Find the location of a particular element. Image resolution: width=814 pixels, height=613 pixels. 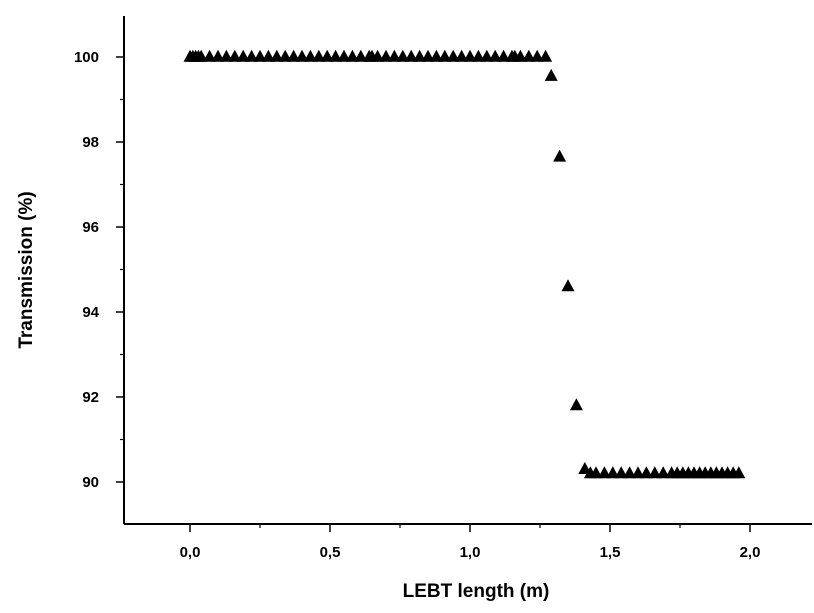

y-axis-ticks: 90 92 94 96 98 100 is located at coordinates (99, 270).